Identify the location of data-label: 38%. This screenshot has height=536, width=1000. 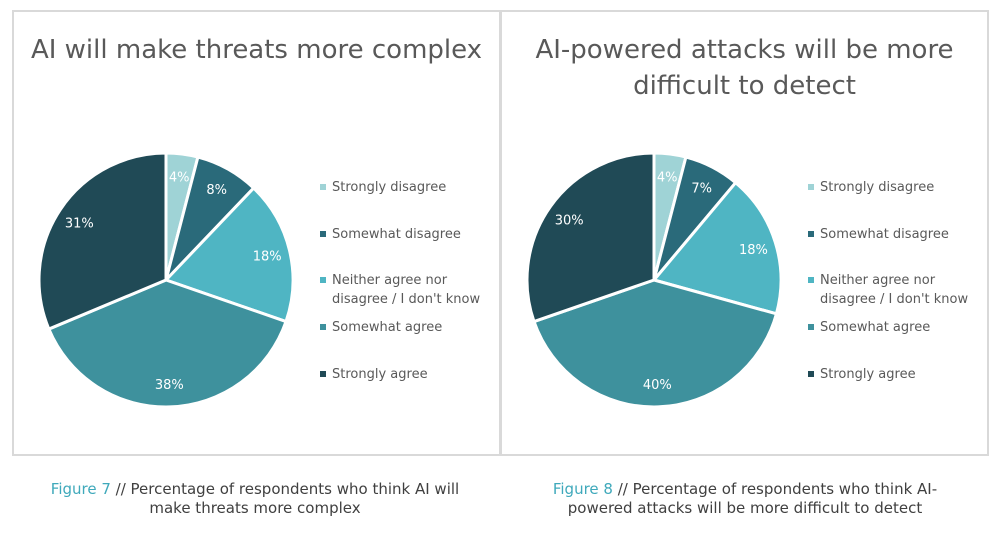
(169, 385).